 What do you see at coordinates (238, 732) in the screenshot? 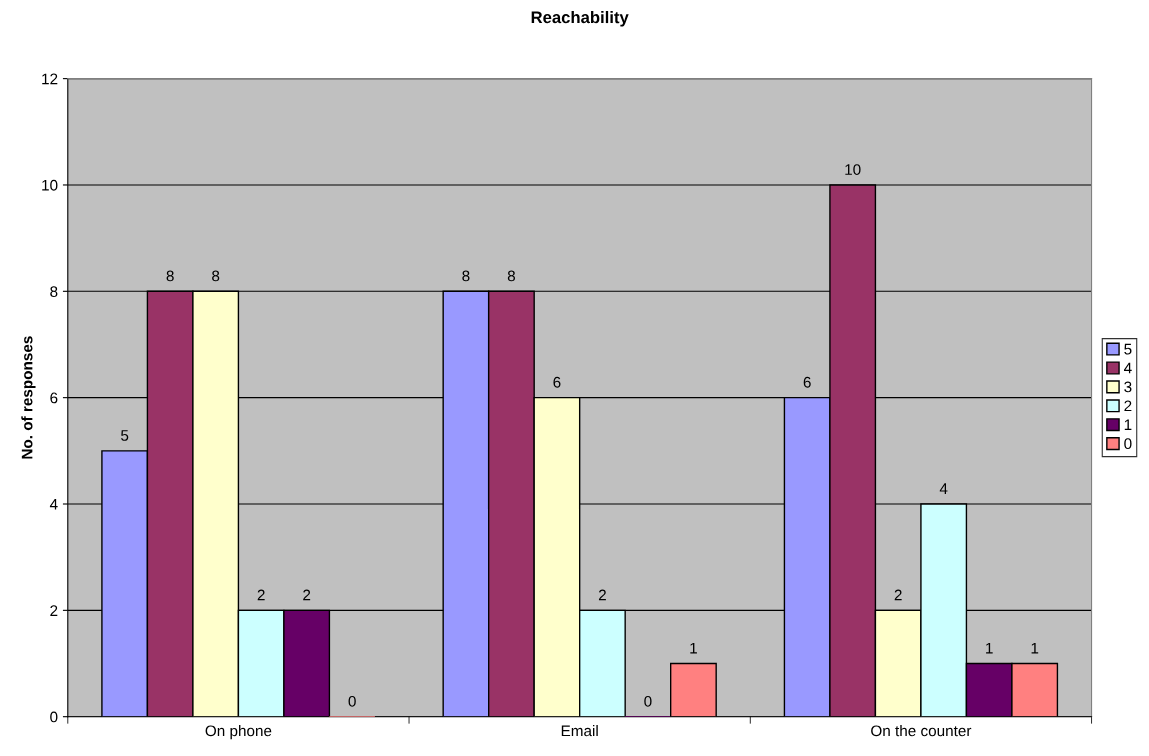
I see `x-tick-label: On phone` at bounding box center [238, 732].